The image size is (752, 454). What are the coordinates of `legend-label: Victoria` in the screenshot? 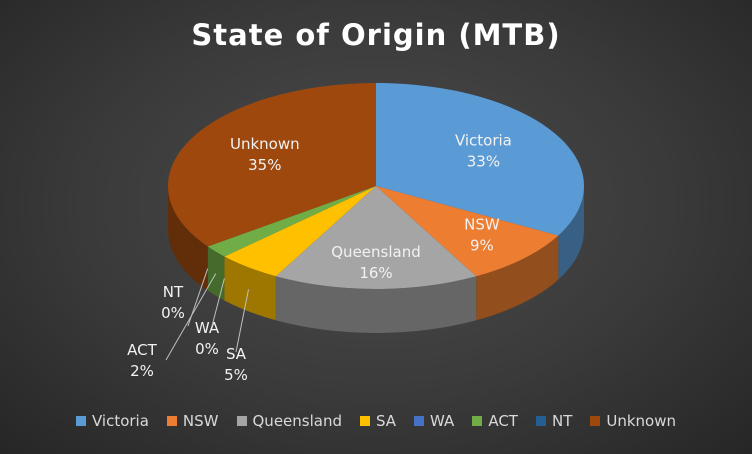 It's located at (120, 421).